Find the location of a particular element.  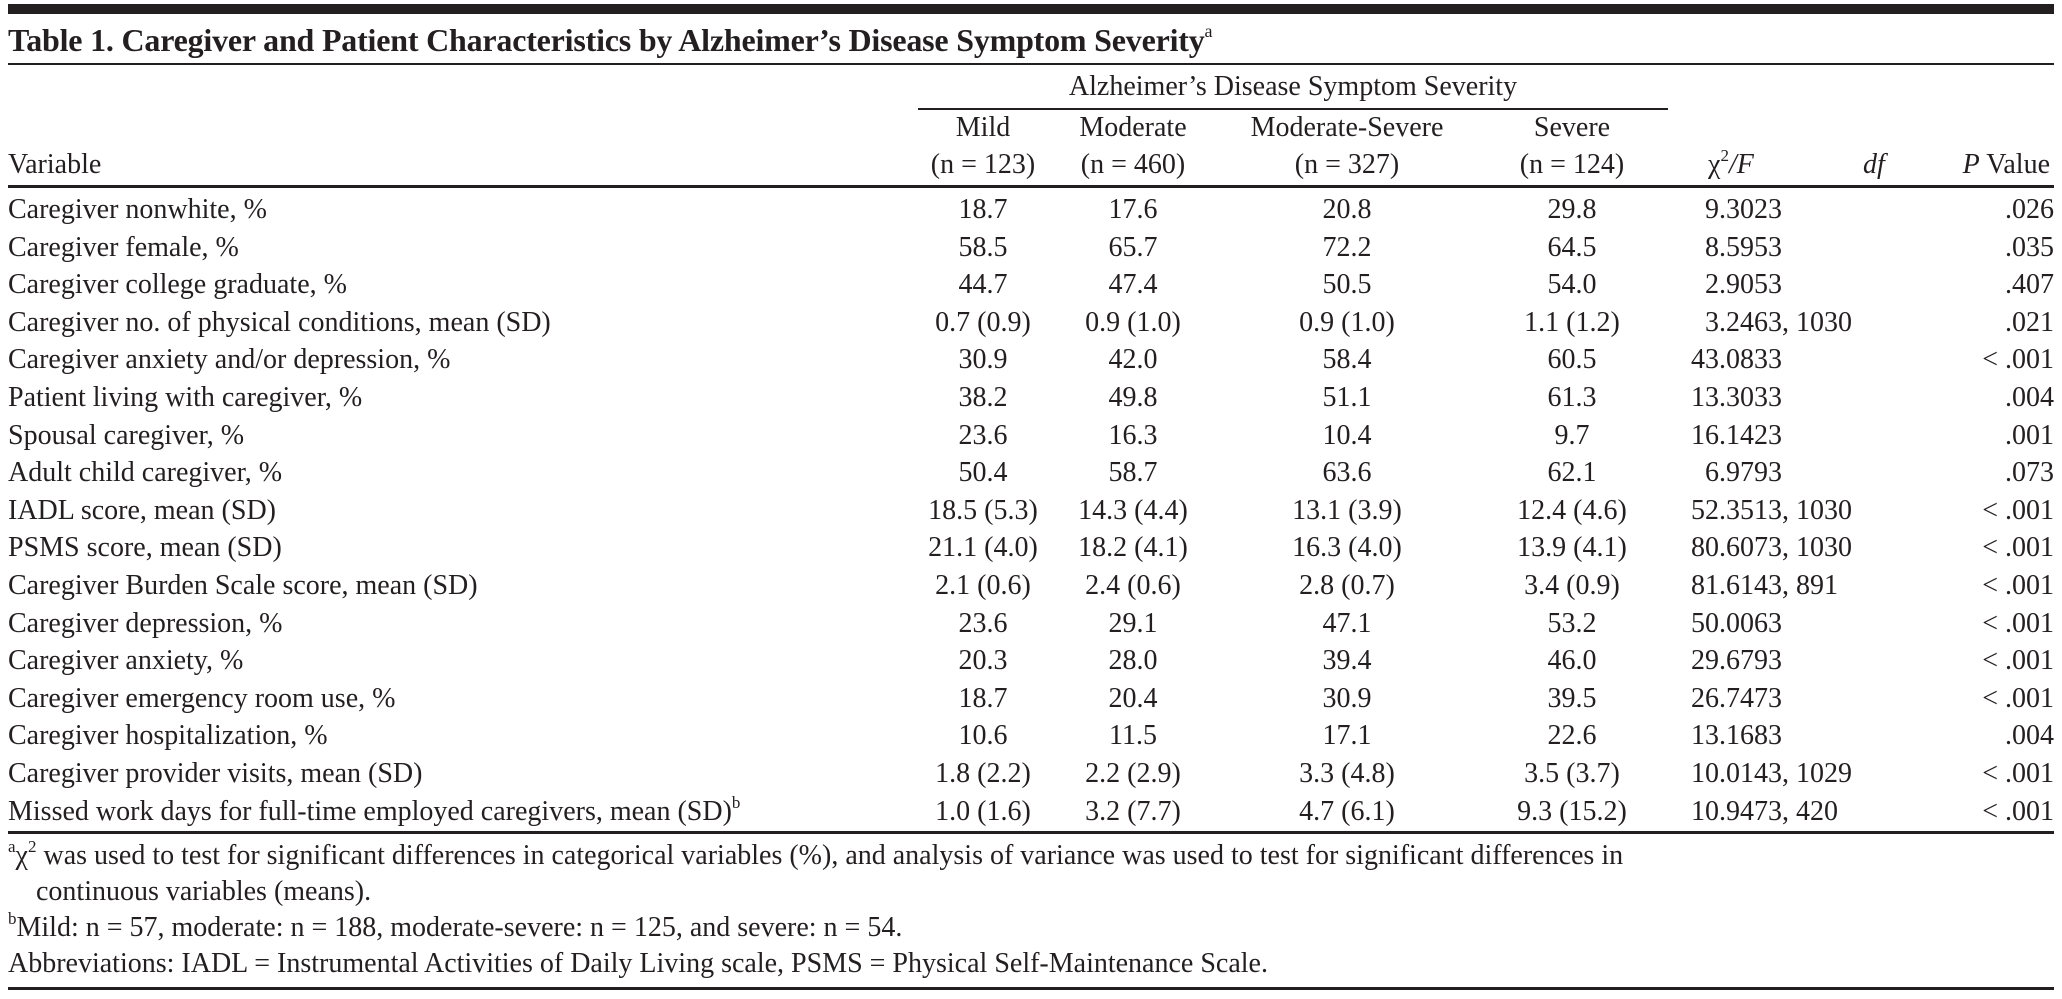

cell-moderate-severe: 30.9 is located at coordinates (1347, 698).